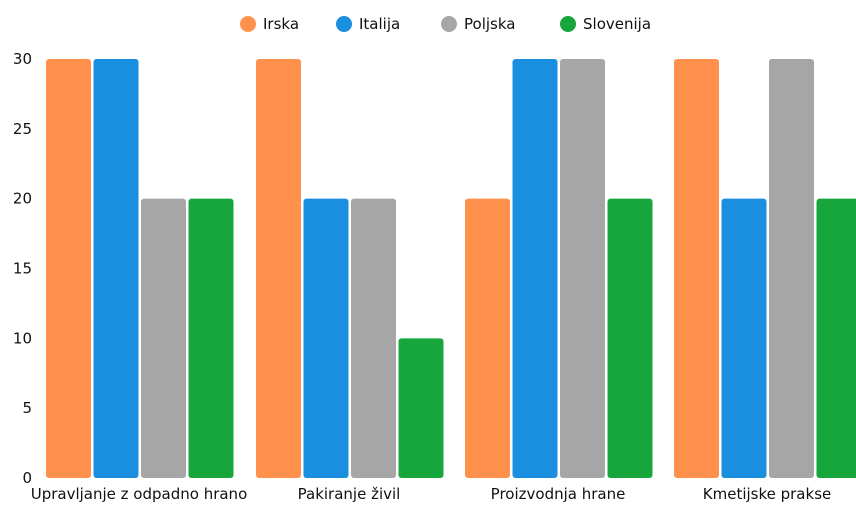 The image size is (856, 505). Describe the element at coordinates (617, 24) in the screenshot. I see `legend-label: Slovenija` at that location.